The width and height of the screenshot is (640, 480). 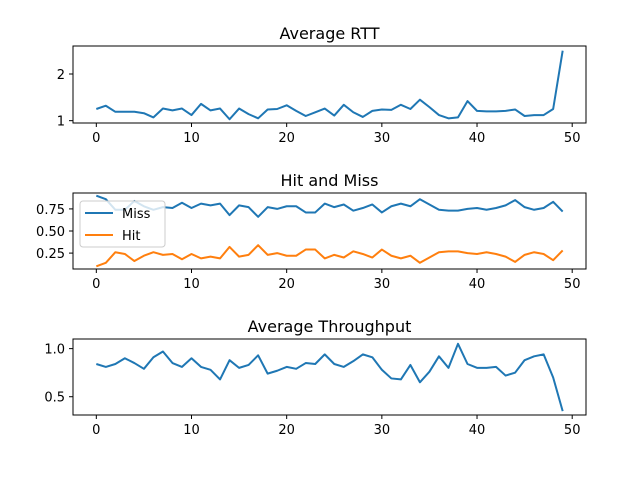 What do you see at coordinates (330, 180) in the screenshot?
I see `hit-and-miss-title: Hit and Miss` at bounding box center [330, 180].